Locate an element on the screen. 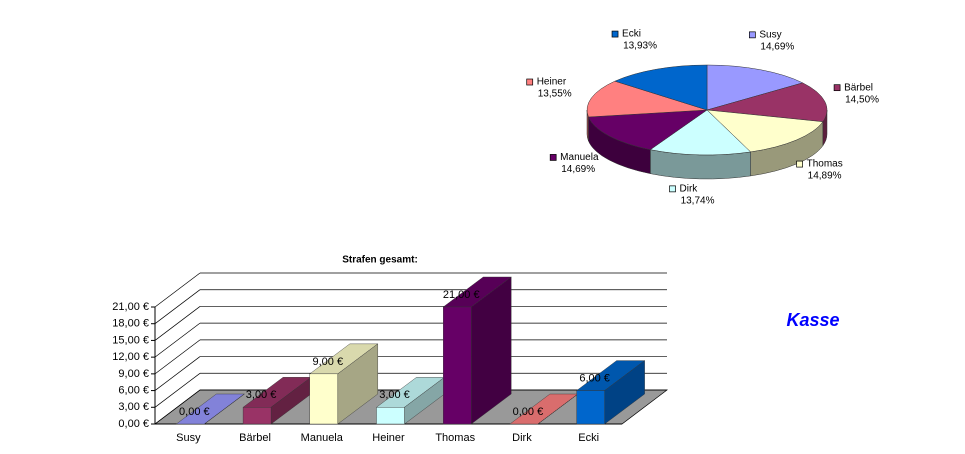 The image size is (965, 454). pie-value-label: 14,50% is located at coordinates (862, 99).